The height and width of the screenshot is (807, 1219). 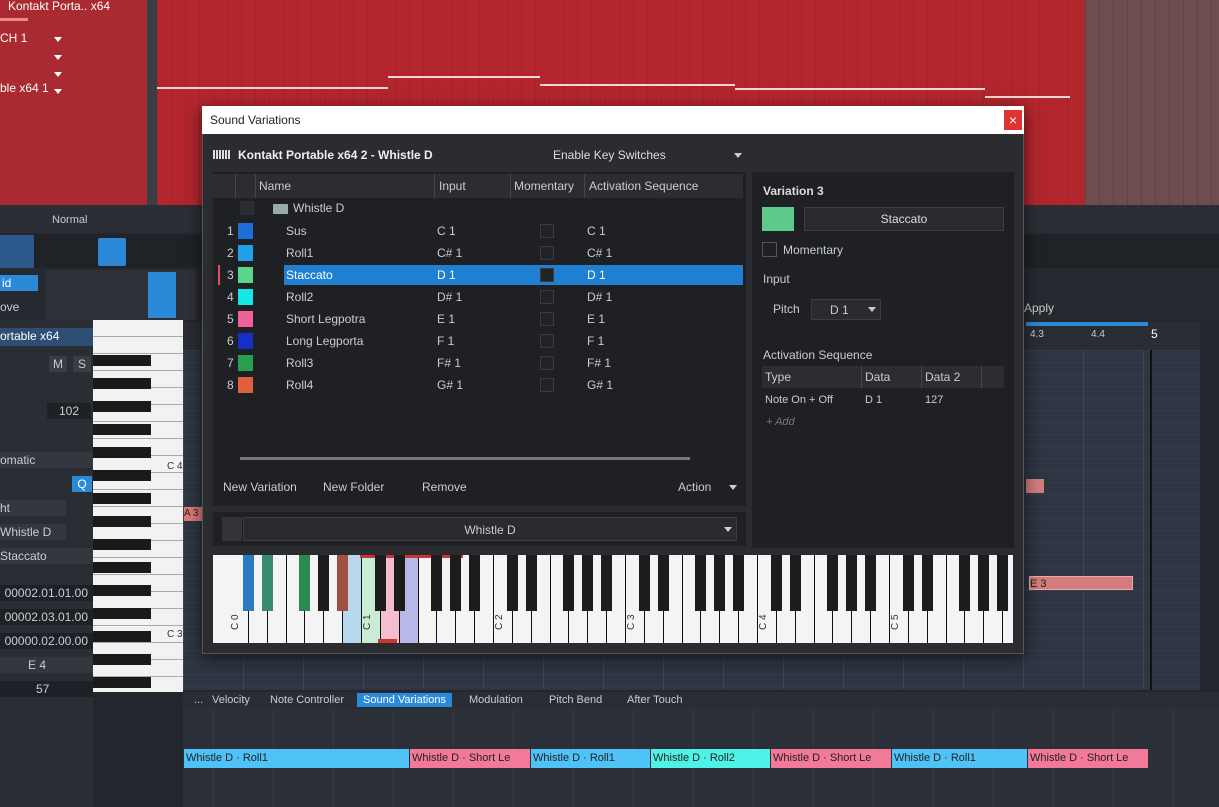 What do you see at coordinates (230, 297) in the screenshot?
I see `row-number: 4` at bounding box center [230, 297].